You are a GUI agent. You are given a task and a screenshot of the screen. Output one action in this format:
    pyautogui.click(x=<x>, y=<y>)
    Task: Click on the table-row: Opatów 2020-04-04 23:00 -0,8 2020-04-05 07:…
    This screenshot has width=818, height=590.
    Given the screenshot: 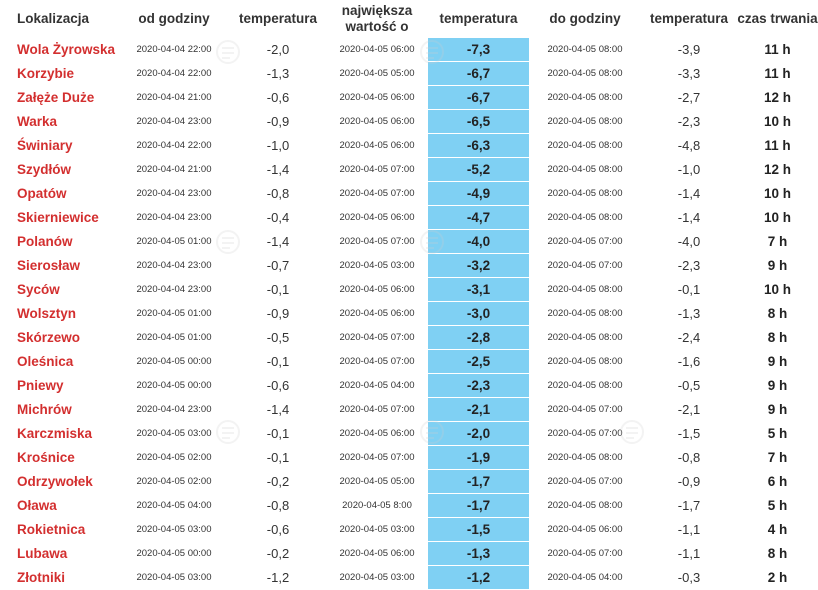 What is the action you would take?
    pyautogui.click(x=409, y=193)
    